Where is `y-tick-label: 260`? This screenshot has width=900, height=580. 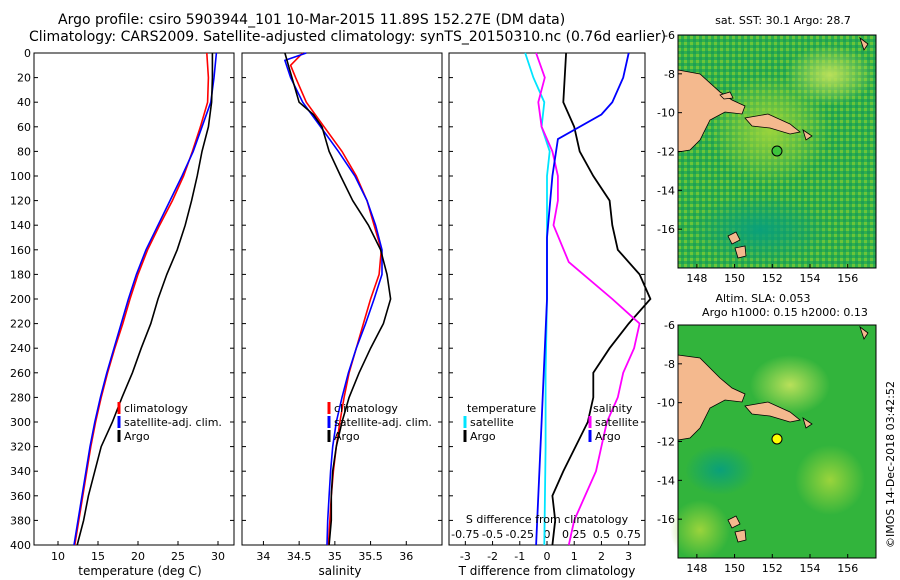
y-tick-label: 260 is located at coordinates (20, 373).